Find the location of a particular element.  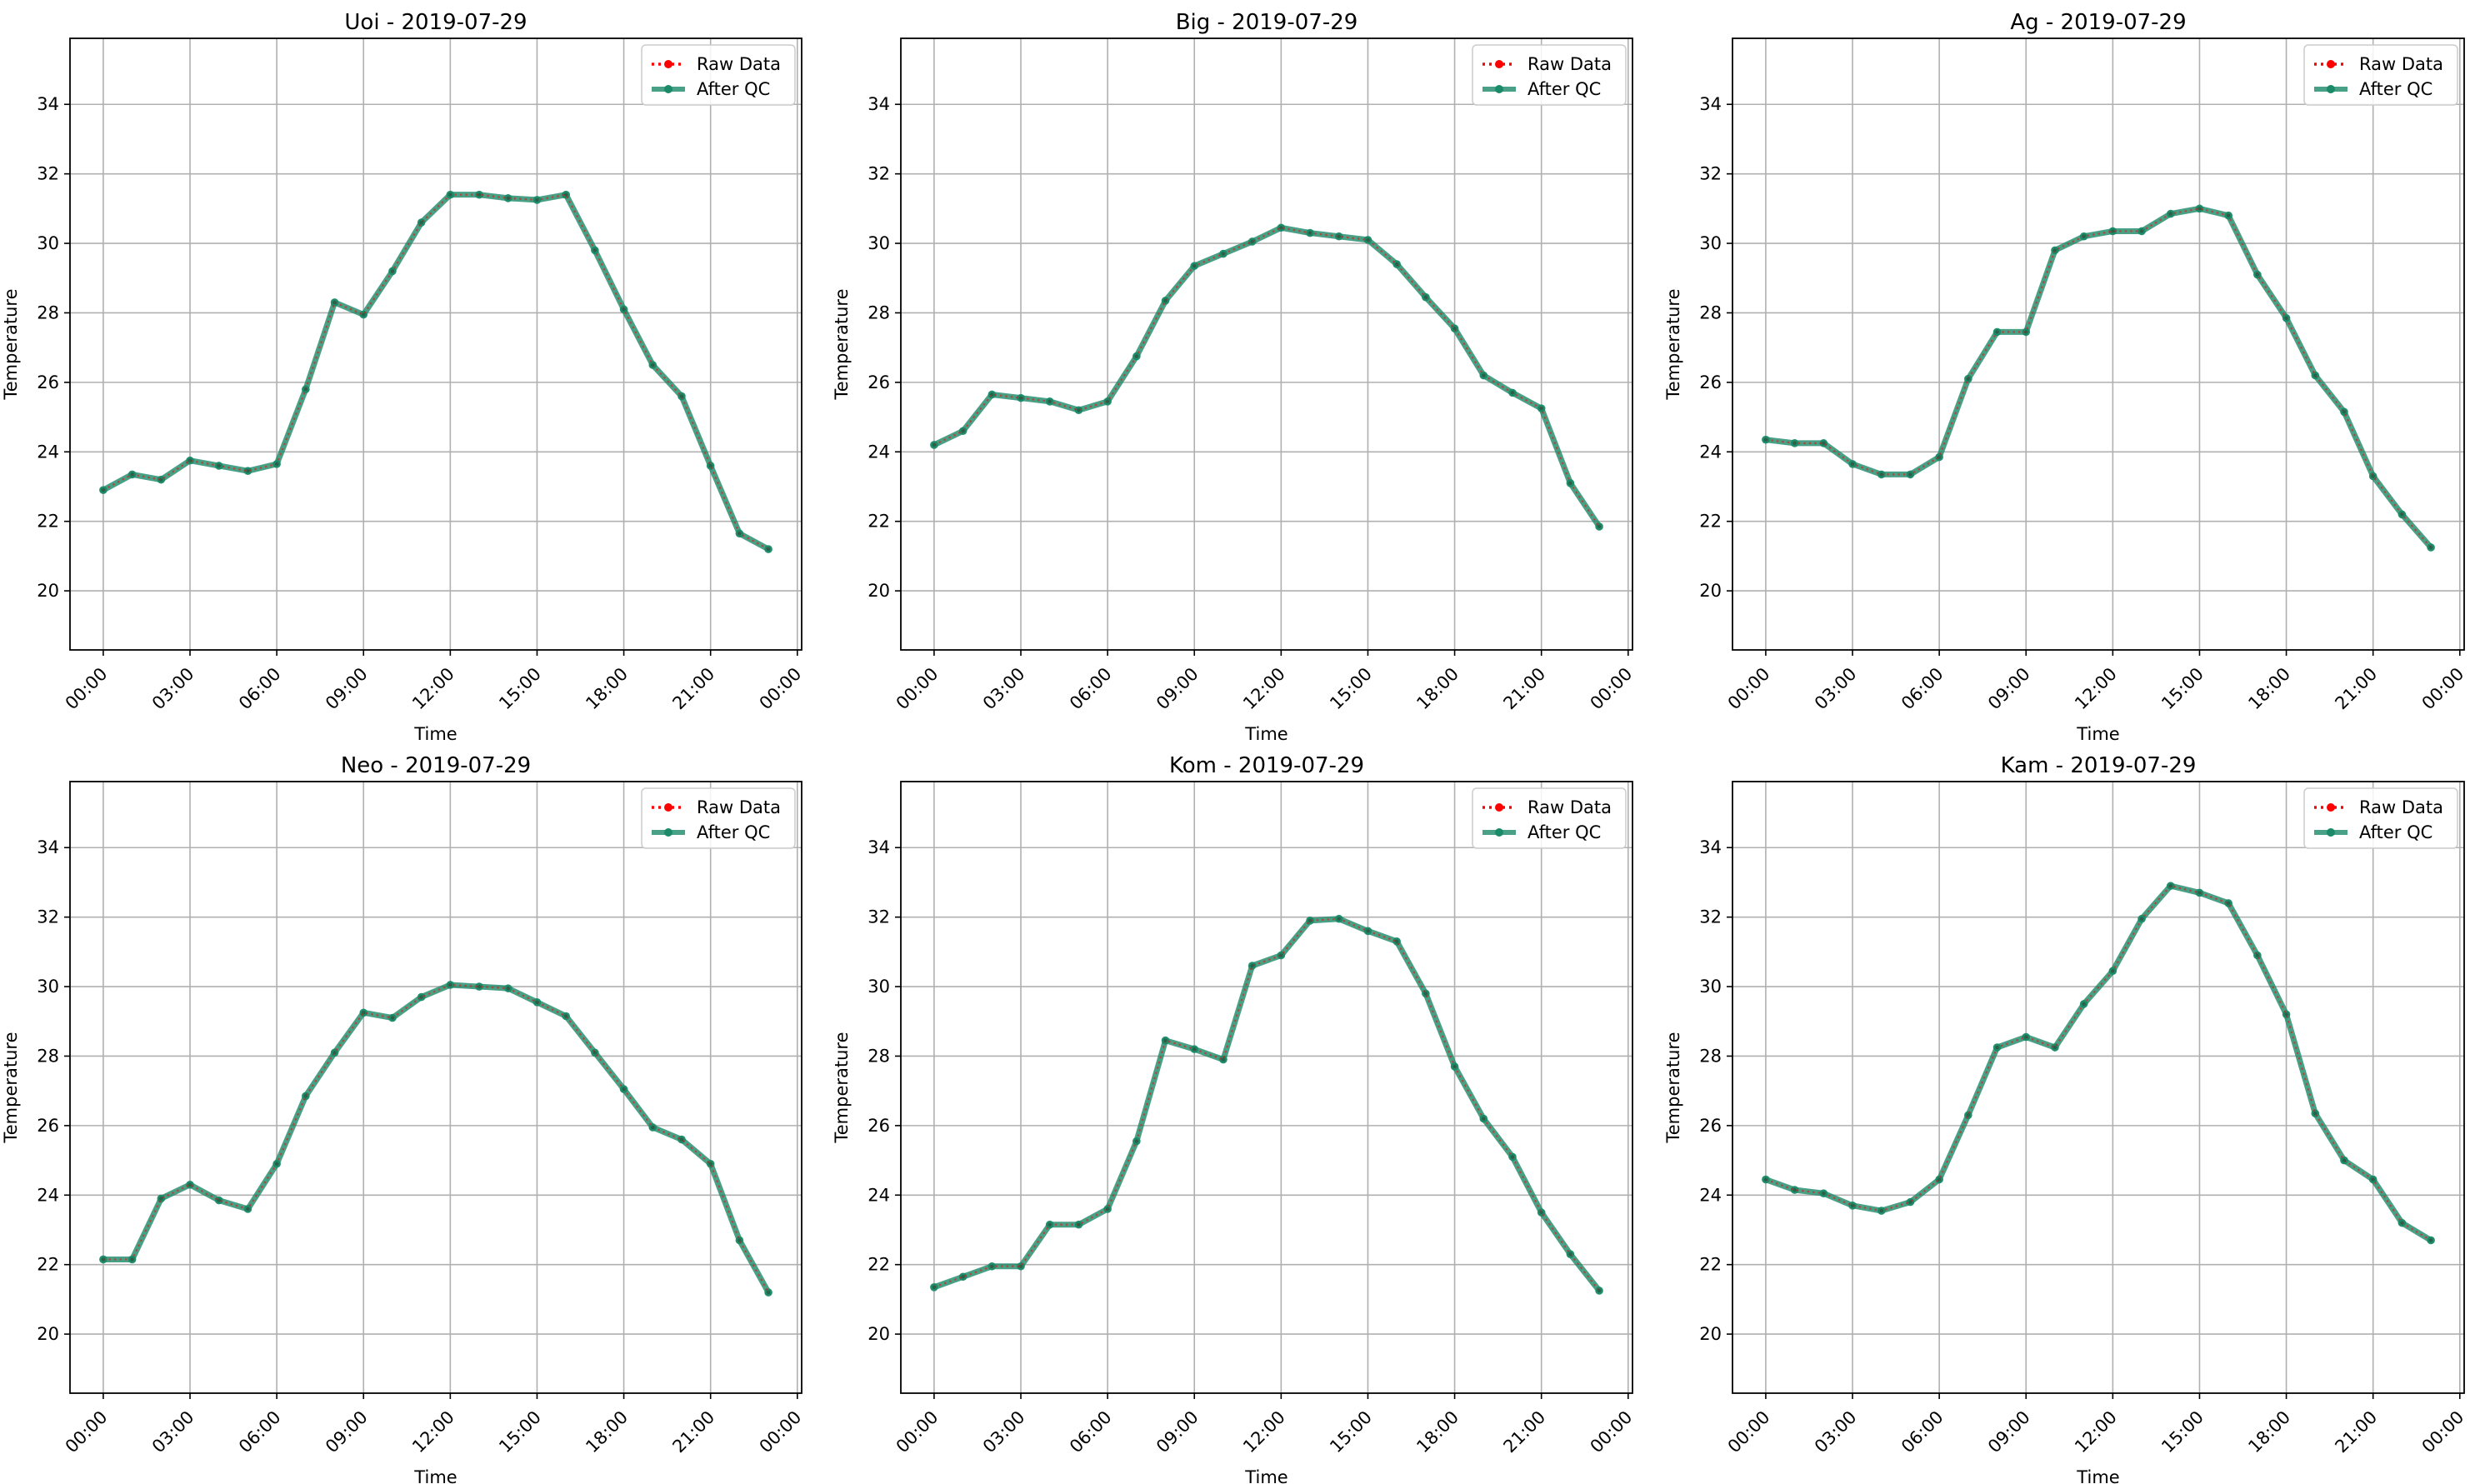

y-tick-label: 26 is located at coordinates (48, 382).